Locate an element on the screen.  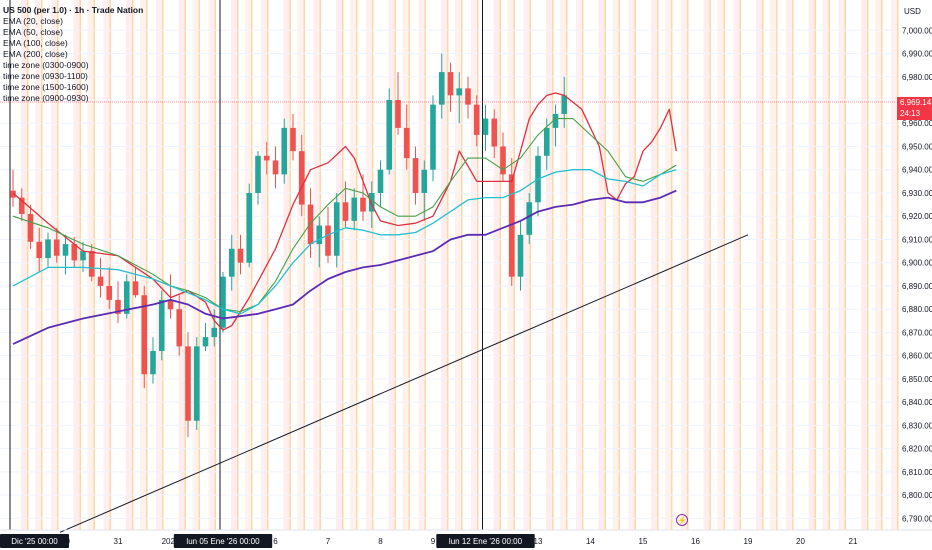
legend-timezone-0300: time zone (0300-0900) is located at coordinates (46, 65).